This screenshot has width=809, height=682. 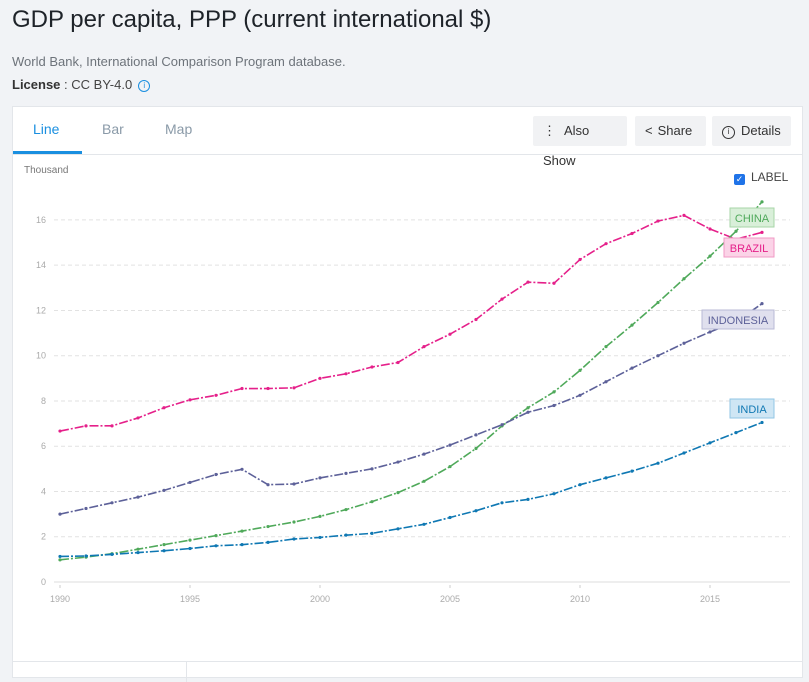 I want to click on tab-line: Line, so click(x=46, y=129).